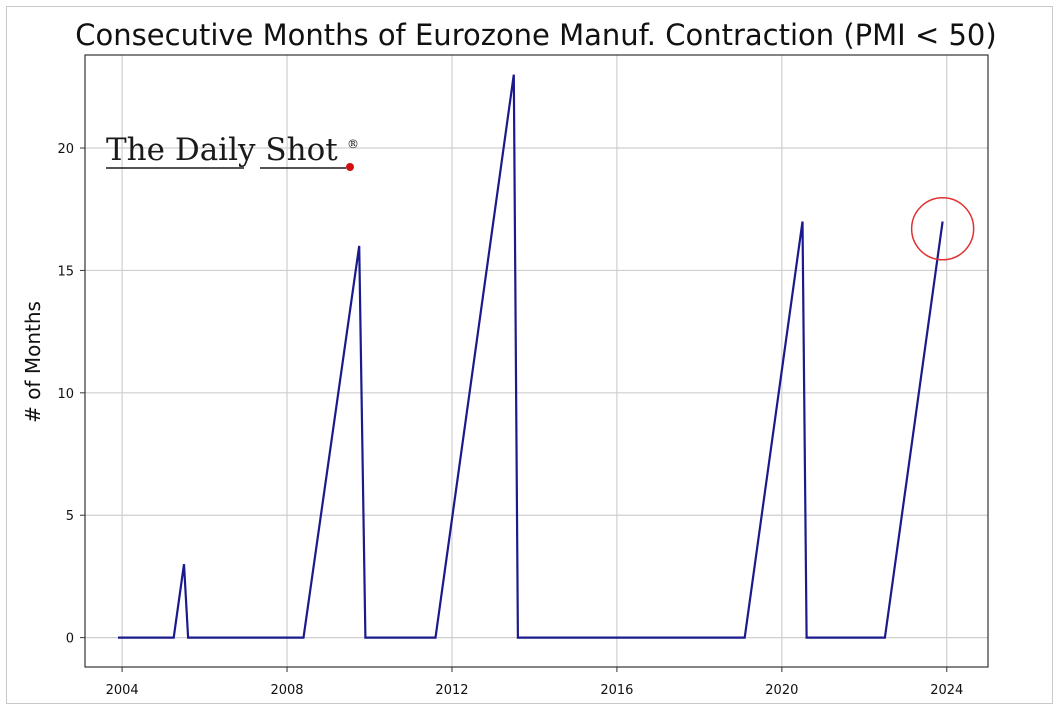  Describe the element at coordinates (353, 144) in the screenshot. I see `watermark-registered: ®` at that location.